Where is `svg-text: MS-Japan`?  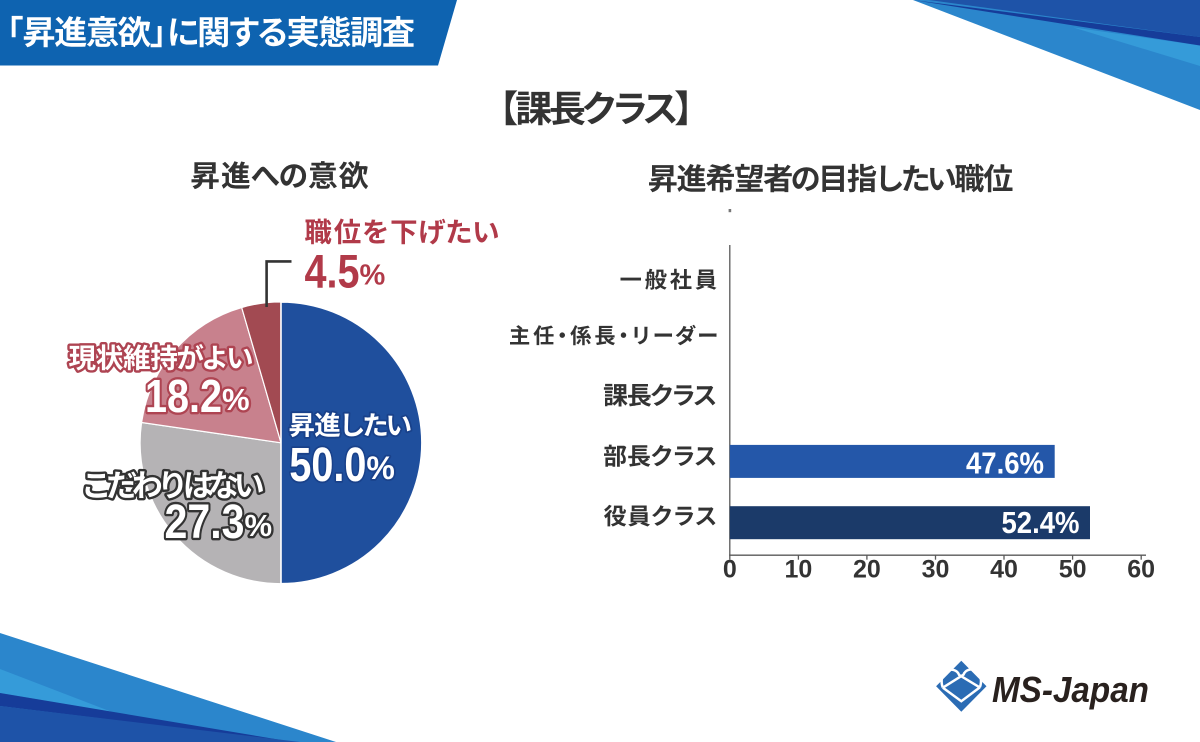 svg-text: MS-Japan is located at coordinates (1070, 689).